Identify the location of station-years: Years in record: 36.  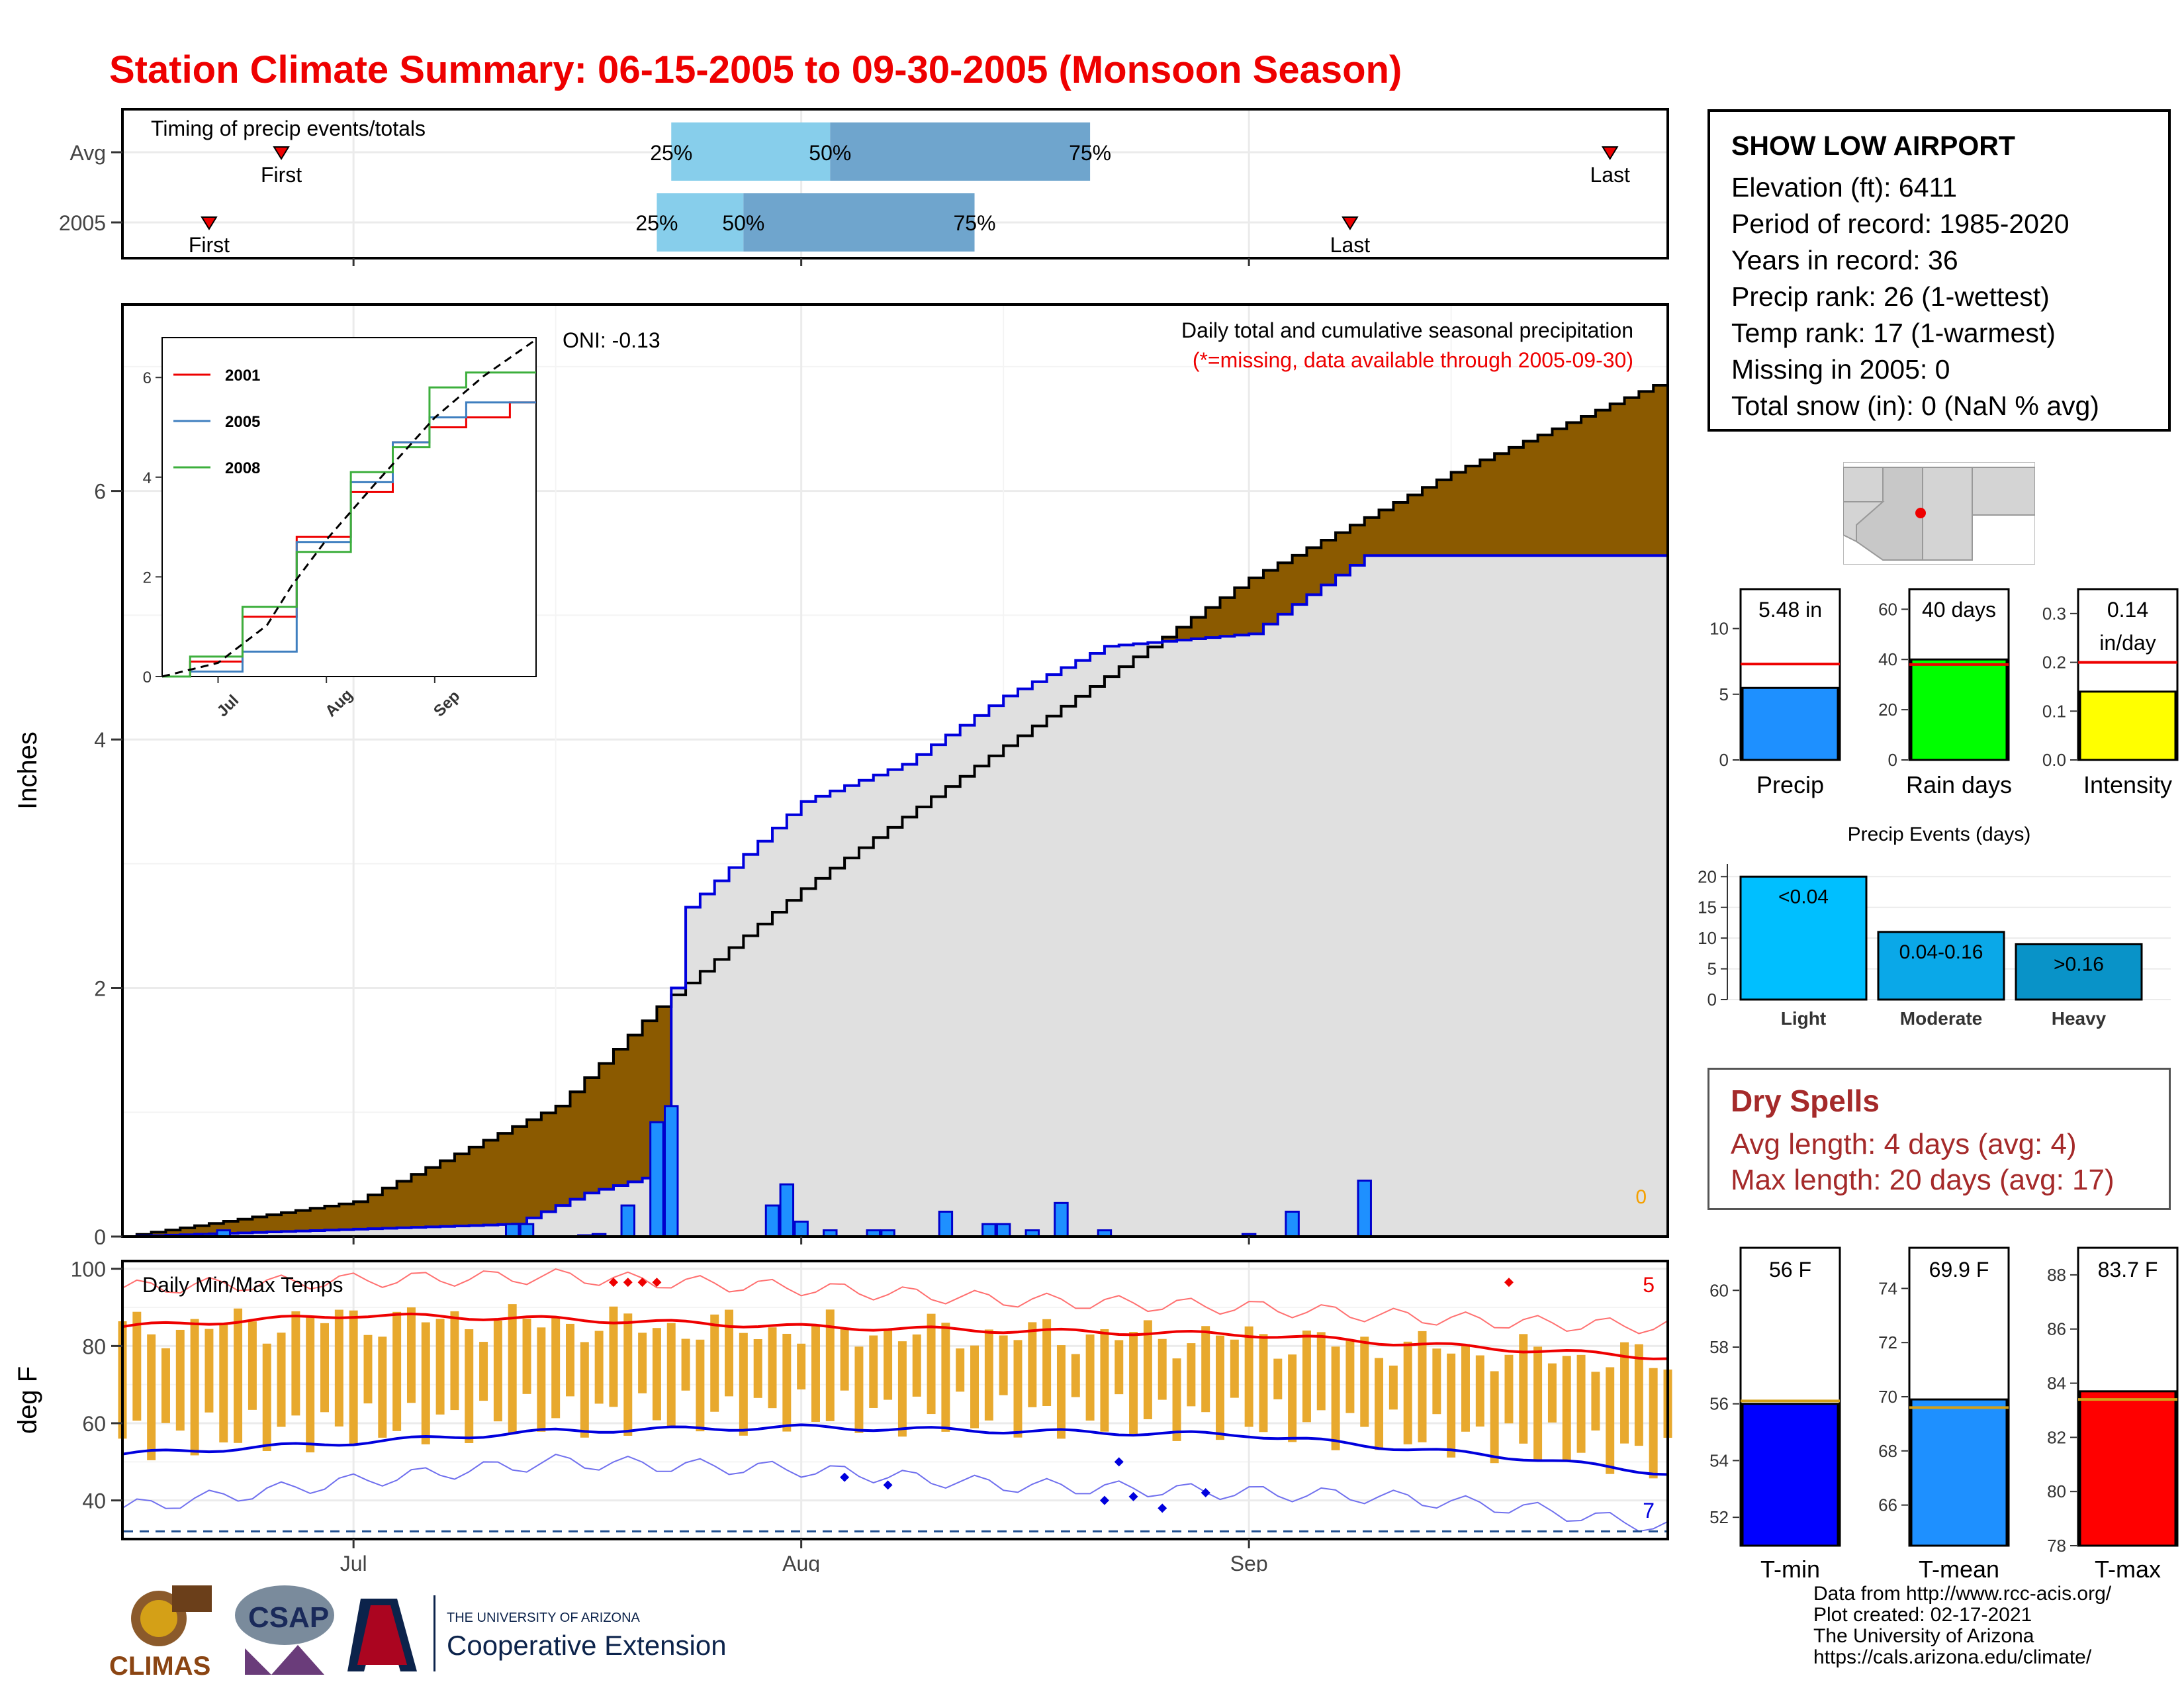
(1844, 260).